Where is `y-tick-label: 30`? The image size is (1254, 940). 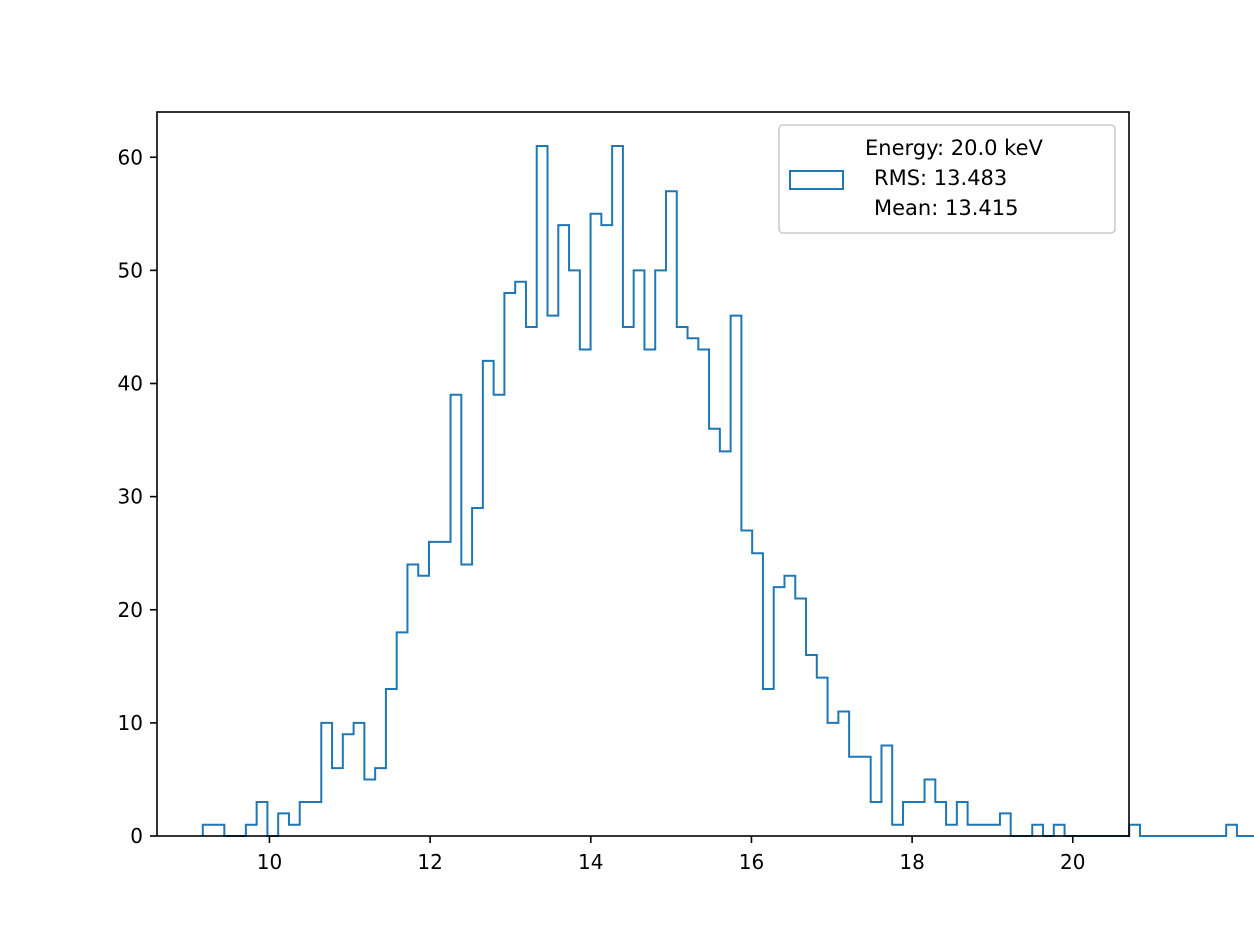
y-tick-label: 30 is located at coordinates (130, 497).